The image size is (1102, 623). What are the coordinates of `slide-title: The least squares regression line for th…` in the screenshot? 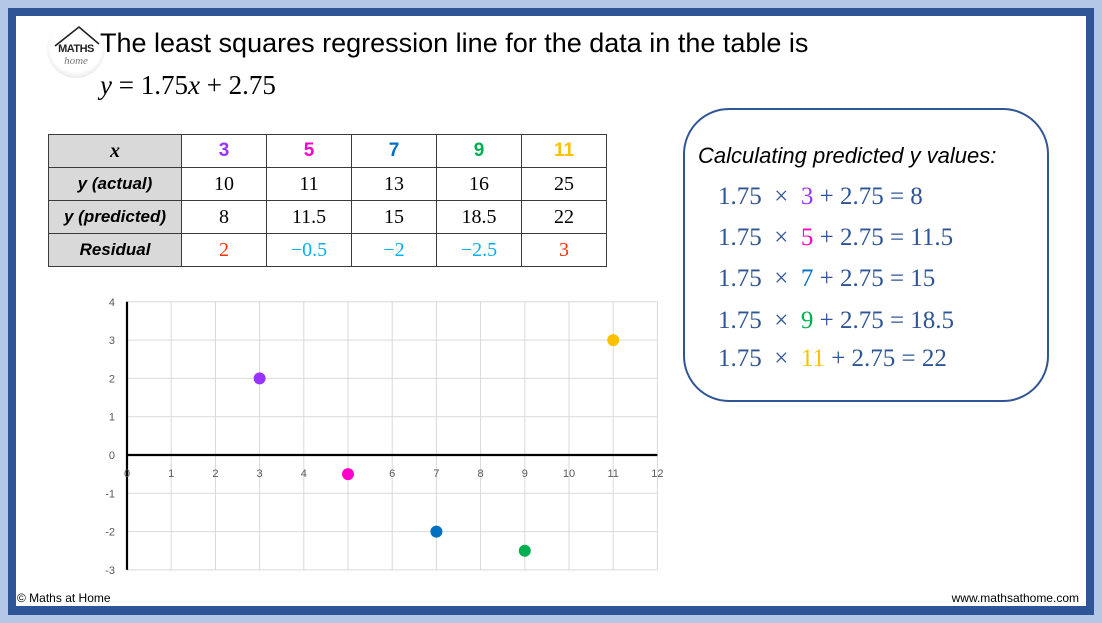 It's located at (454, 43).